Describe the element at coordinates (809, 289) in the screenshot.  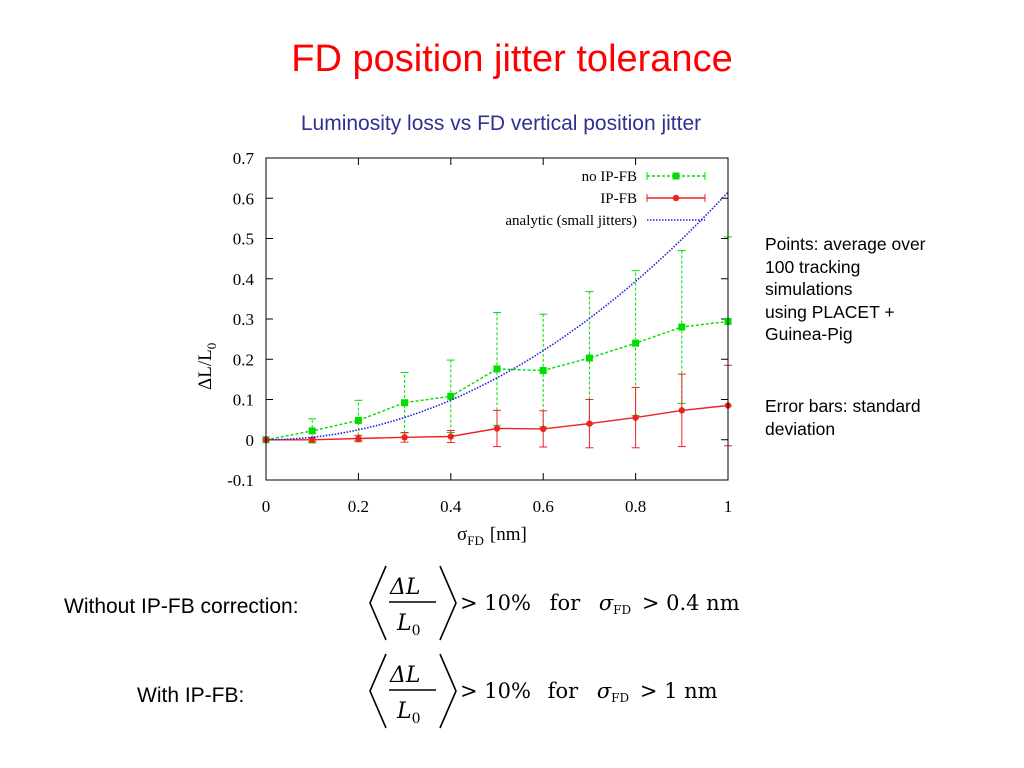
I see `points-note-line: simulations` at that location.